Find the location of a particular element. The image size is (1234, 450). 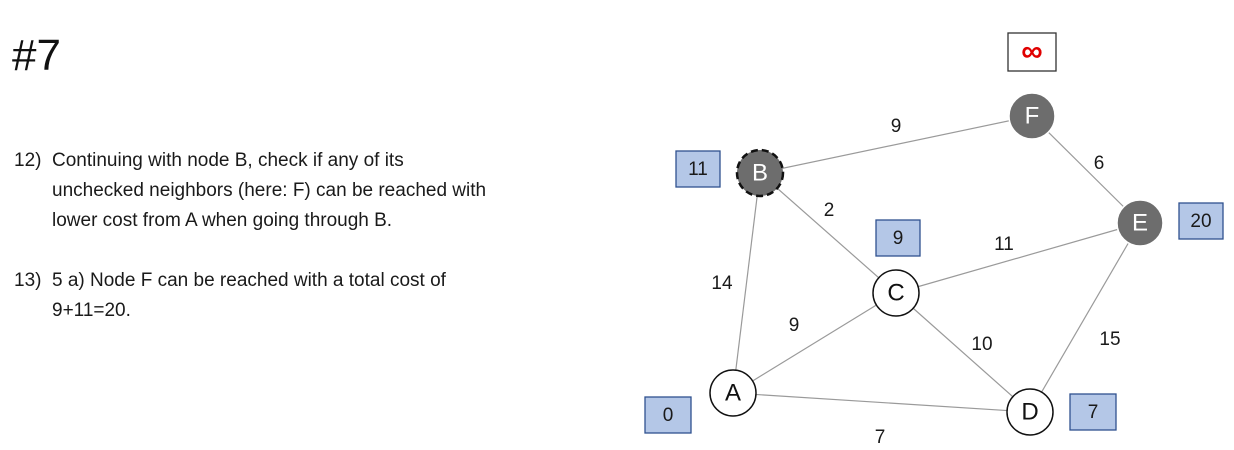

step-line: lower cost from A when going through B. is located at coordinates (222, 220).